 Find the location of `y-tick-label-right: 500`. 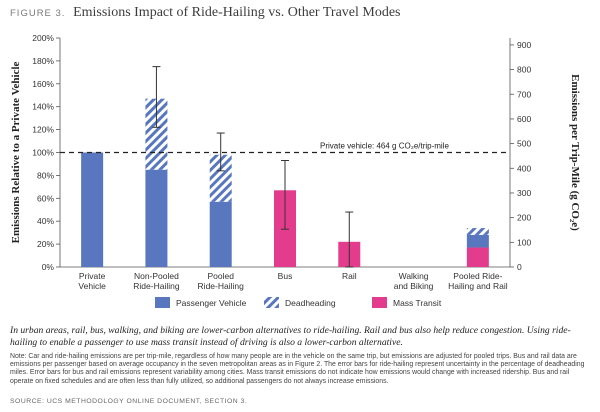

y-tick-label-right: 500 is located at coordinates (524, 144).